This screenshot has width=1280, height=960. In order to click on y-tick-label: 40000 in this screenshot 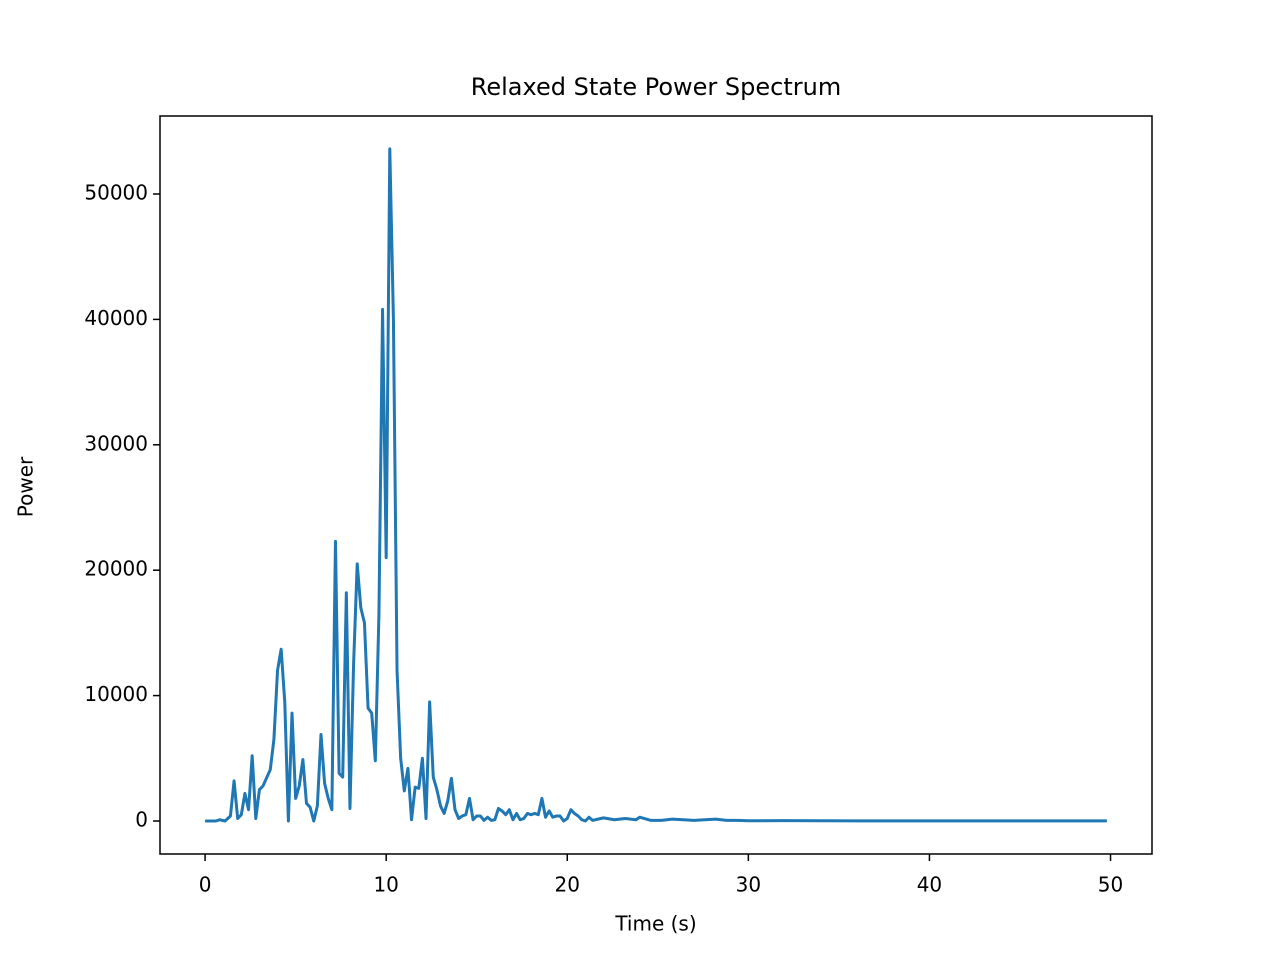, I will do `click(116, 318)`.